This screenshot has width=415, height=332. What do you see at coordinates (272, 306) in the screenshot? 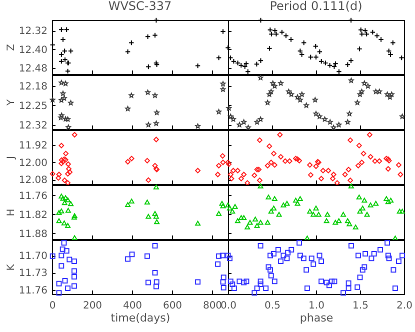
I see `x-tick-label: 0.5` at bounding box center [272, 306].